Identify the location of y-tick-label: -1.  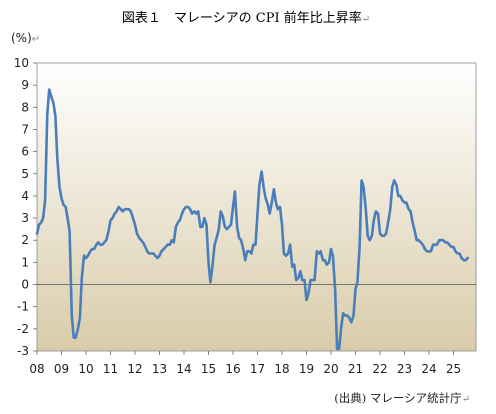
(23, 307).